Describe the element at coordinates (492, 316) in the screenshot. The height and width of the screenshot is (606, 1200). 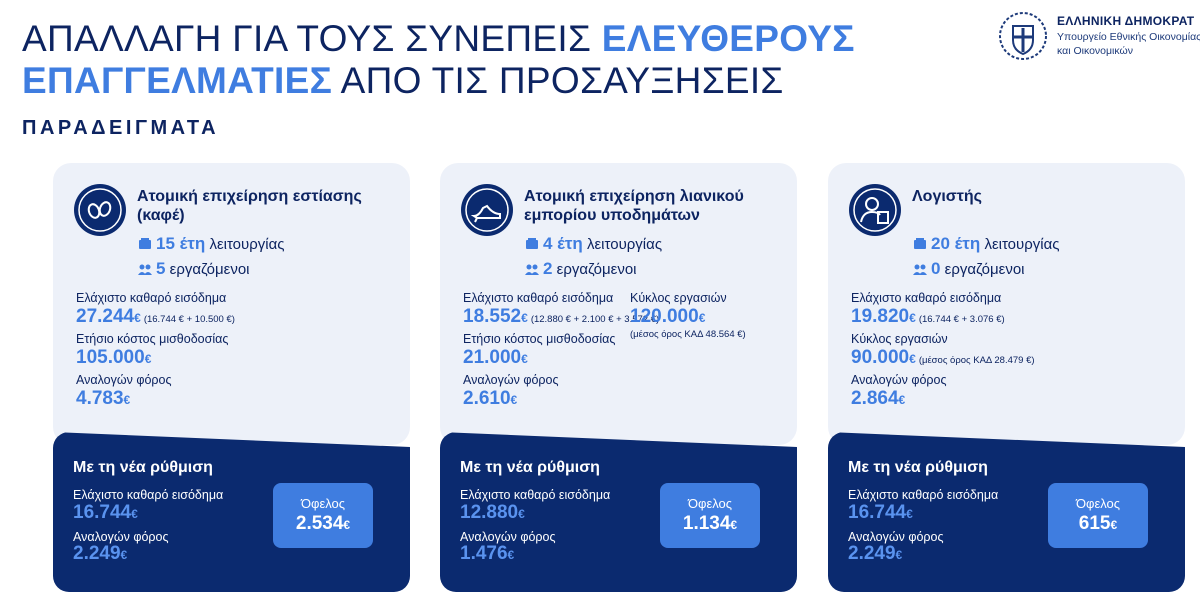
I see `fact-value-number: 18.552` at that location.